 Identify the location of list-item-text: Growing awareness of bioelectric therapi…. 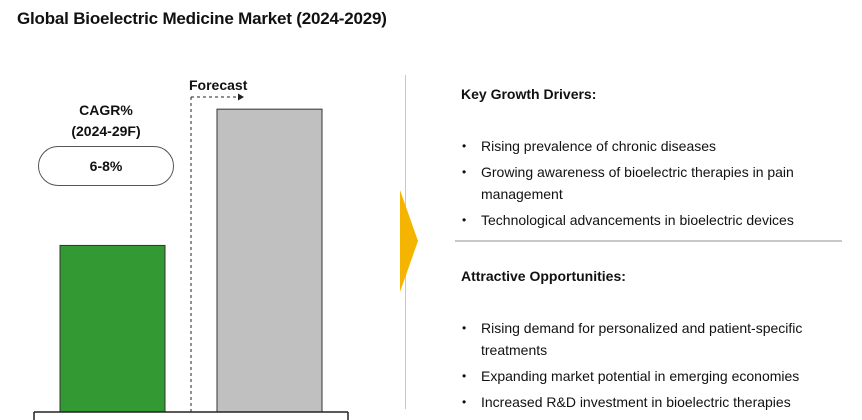
(637, 183).